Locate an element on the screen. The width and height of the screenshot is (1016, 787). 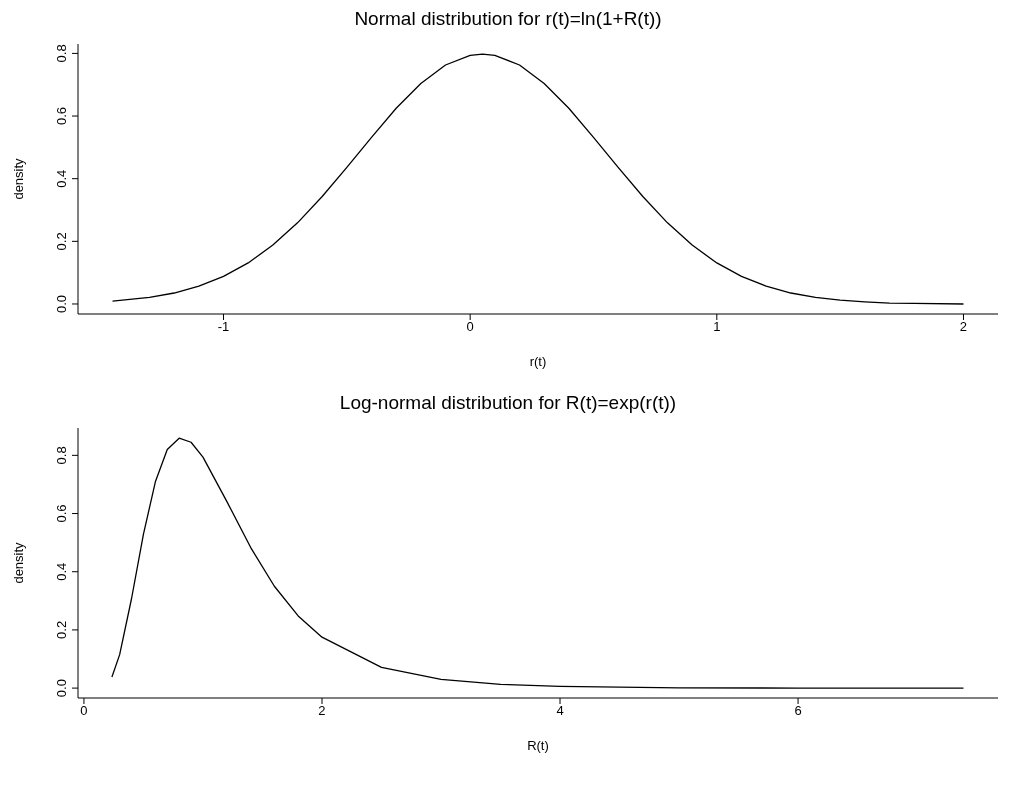
x-axis-title: r(t) is located at coordinates (538, 361).